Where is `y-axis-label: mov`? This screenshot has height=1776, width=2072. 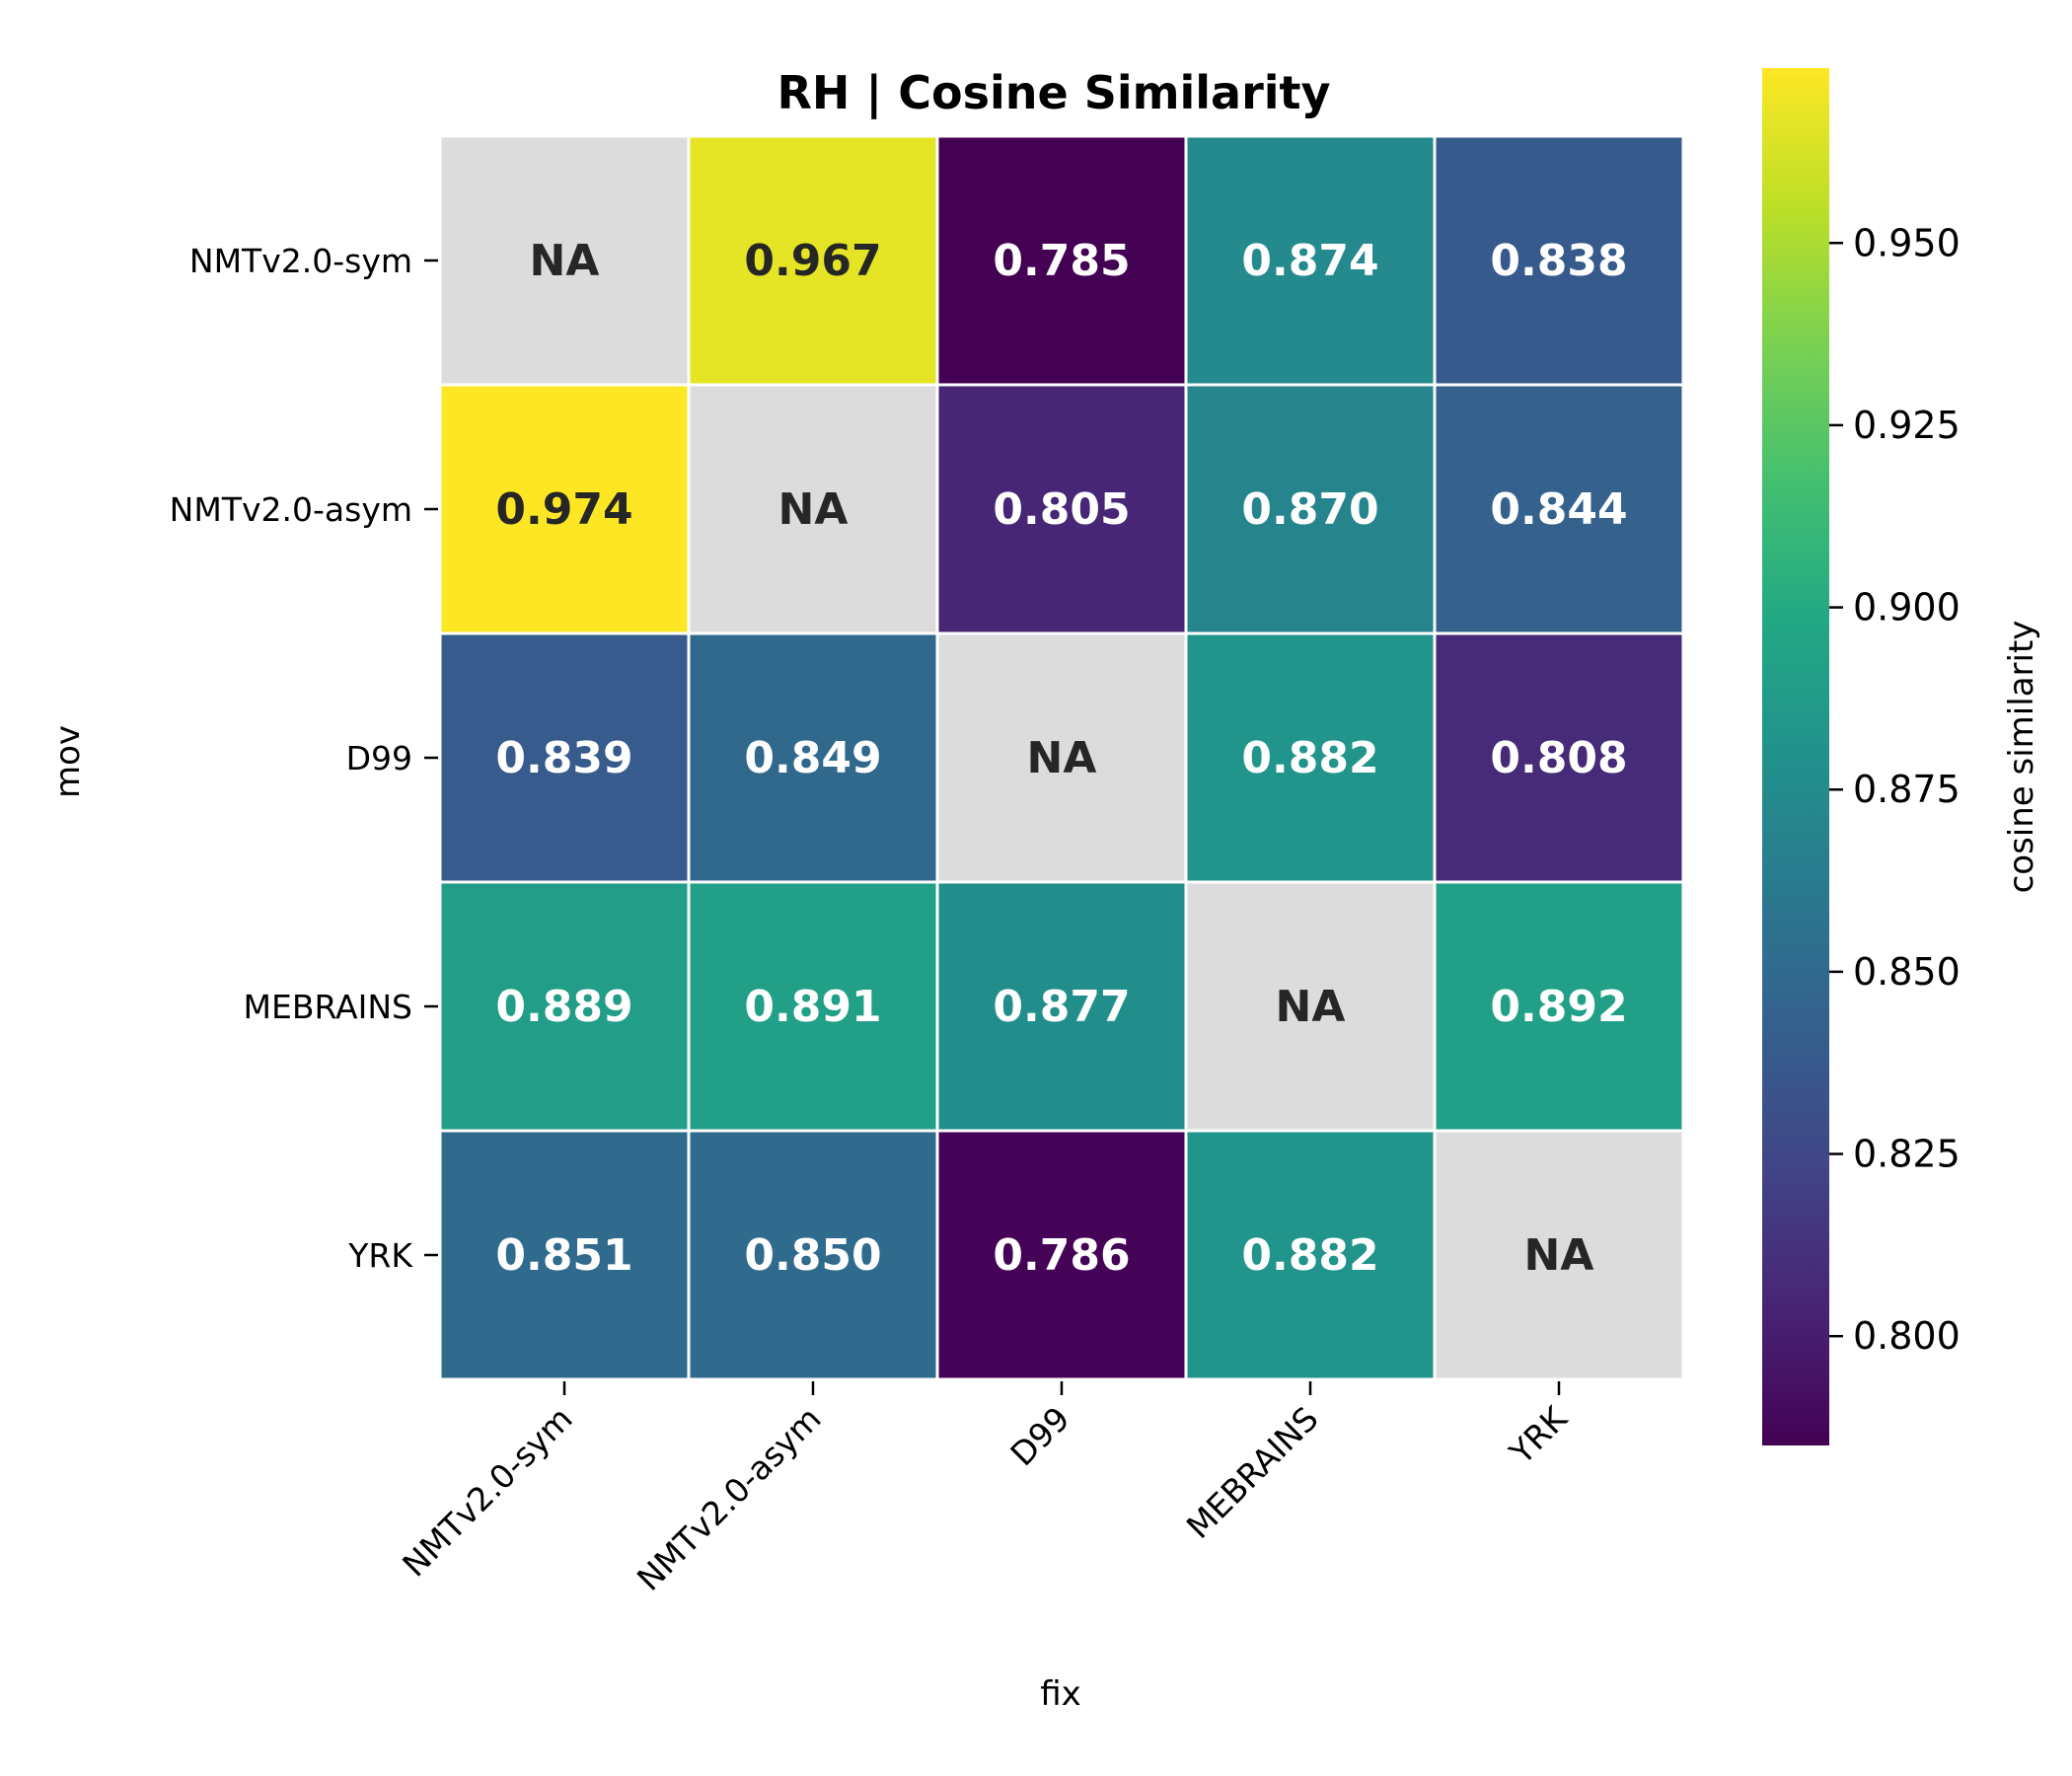 y-axis-label: mov is located at coordinates (68, 762).